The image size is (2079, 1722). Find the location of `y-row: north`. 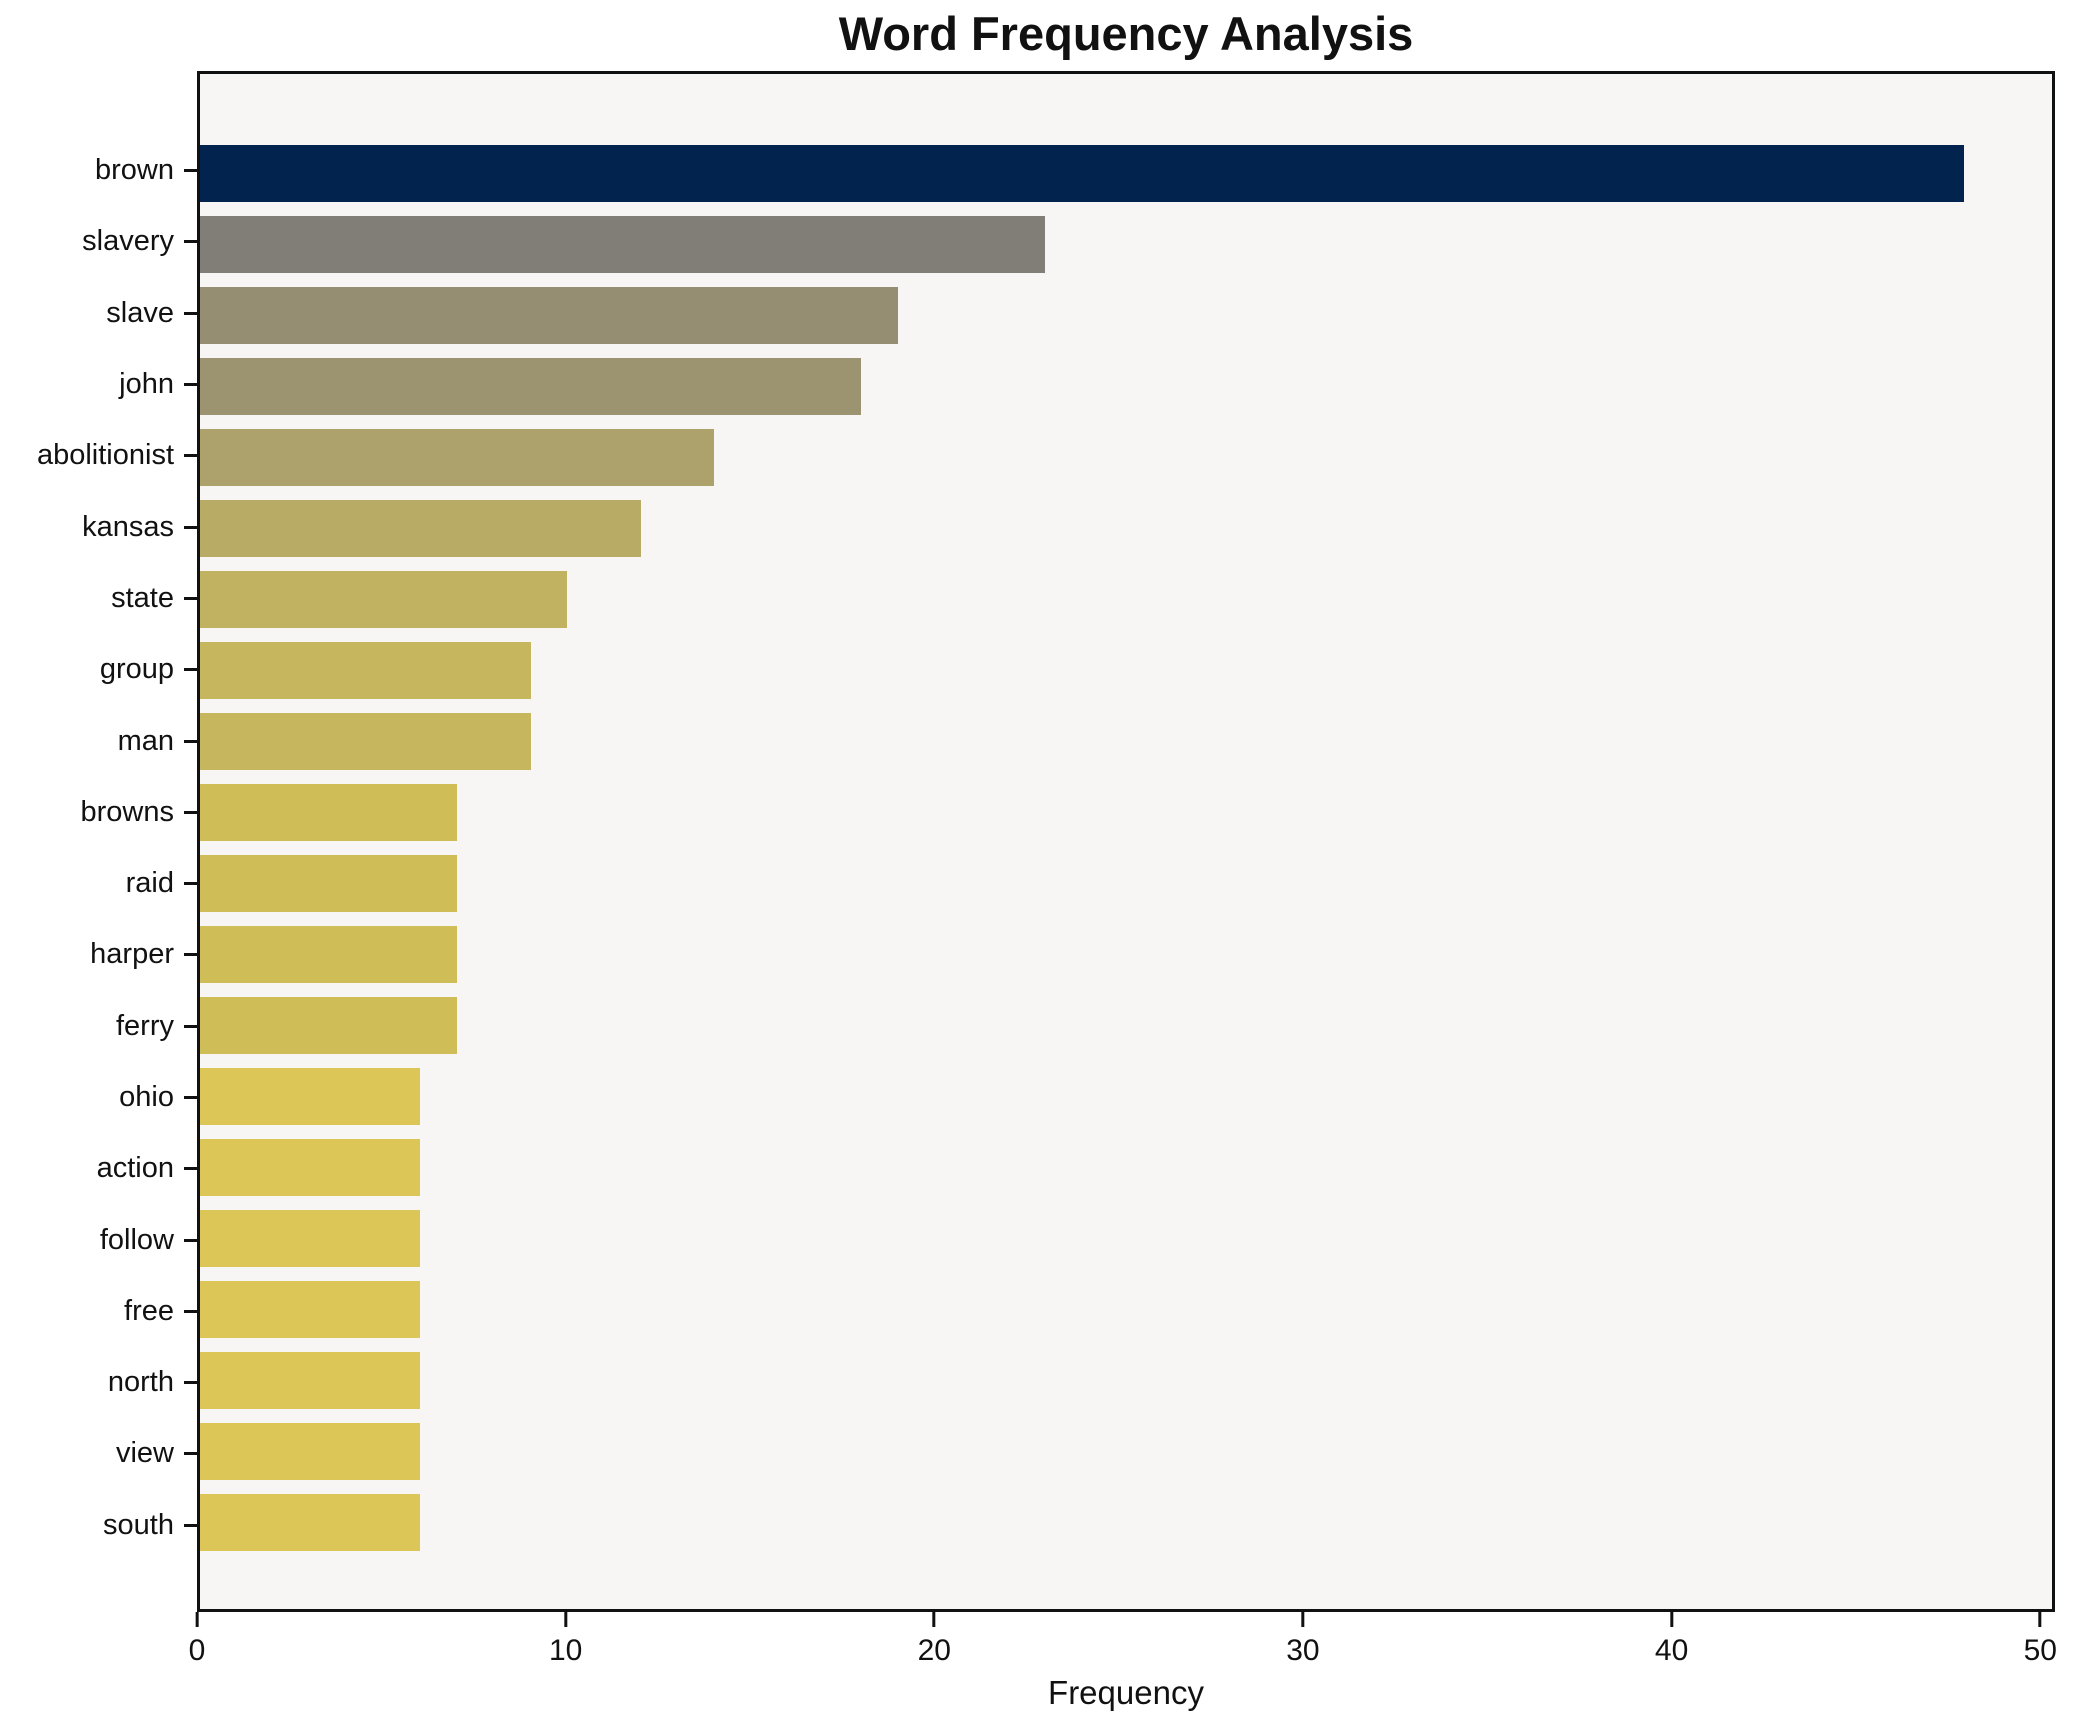

y-row: north is located at coordinates (98, 1382).